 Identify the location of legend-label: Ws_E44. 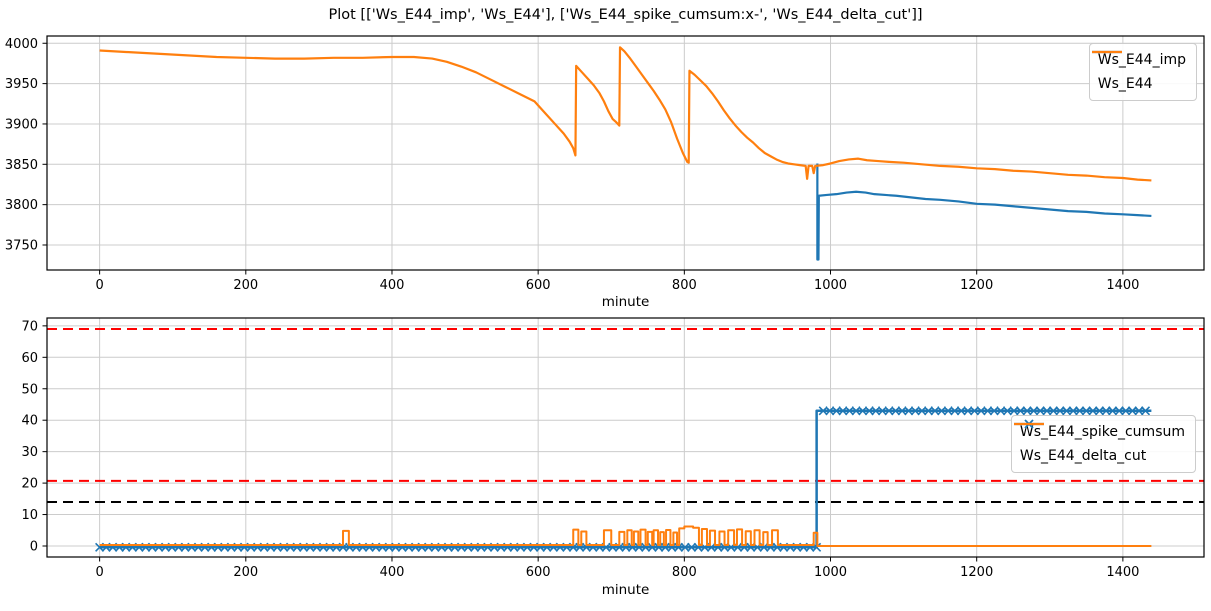
(1125, 84).